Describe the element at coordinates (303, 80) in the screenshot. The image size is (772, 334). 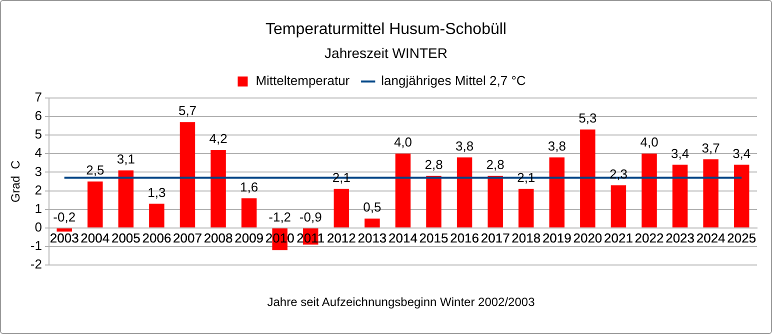
I see `legend-label: Mitteltemperatur` at that location.